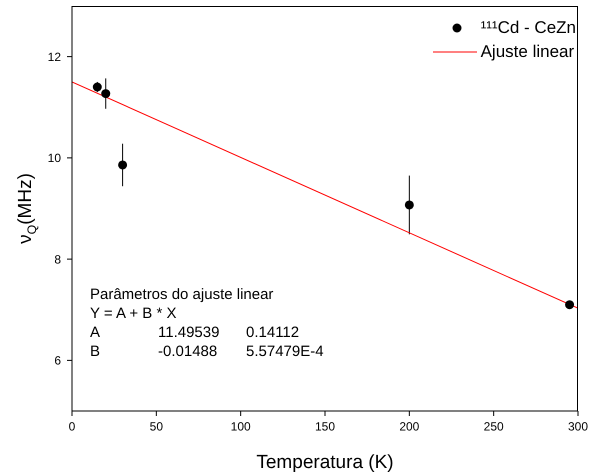 This screenshot has height=474, width=608. I want to click on legend-label: ¹¹¹Cd - CeZn, so click(528, 28).